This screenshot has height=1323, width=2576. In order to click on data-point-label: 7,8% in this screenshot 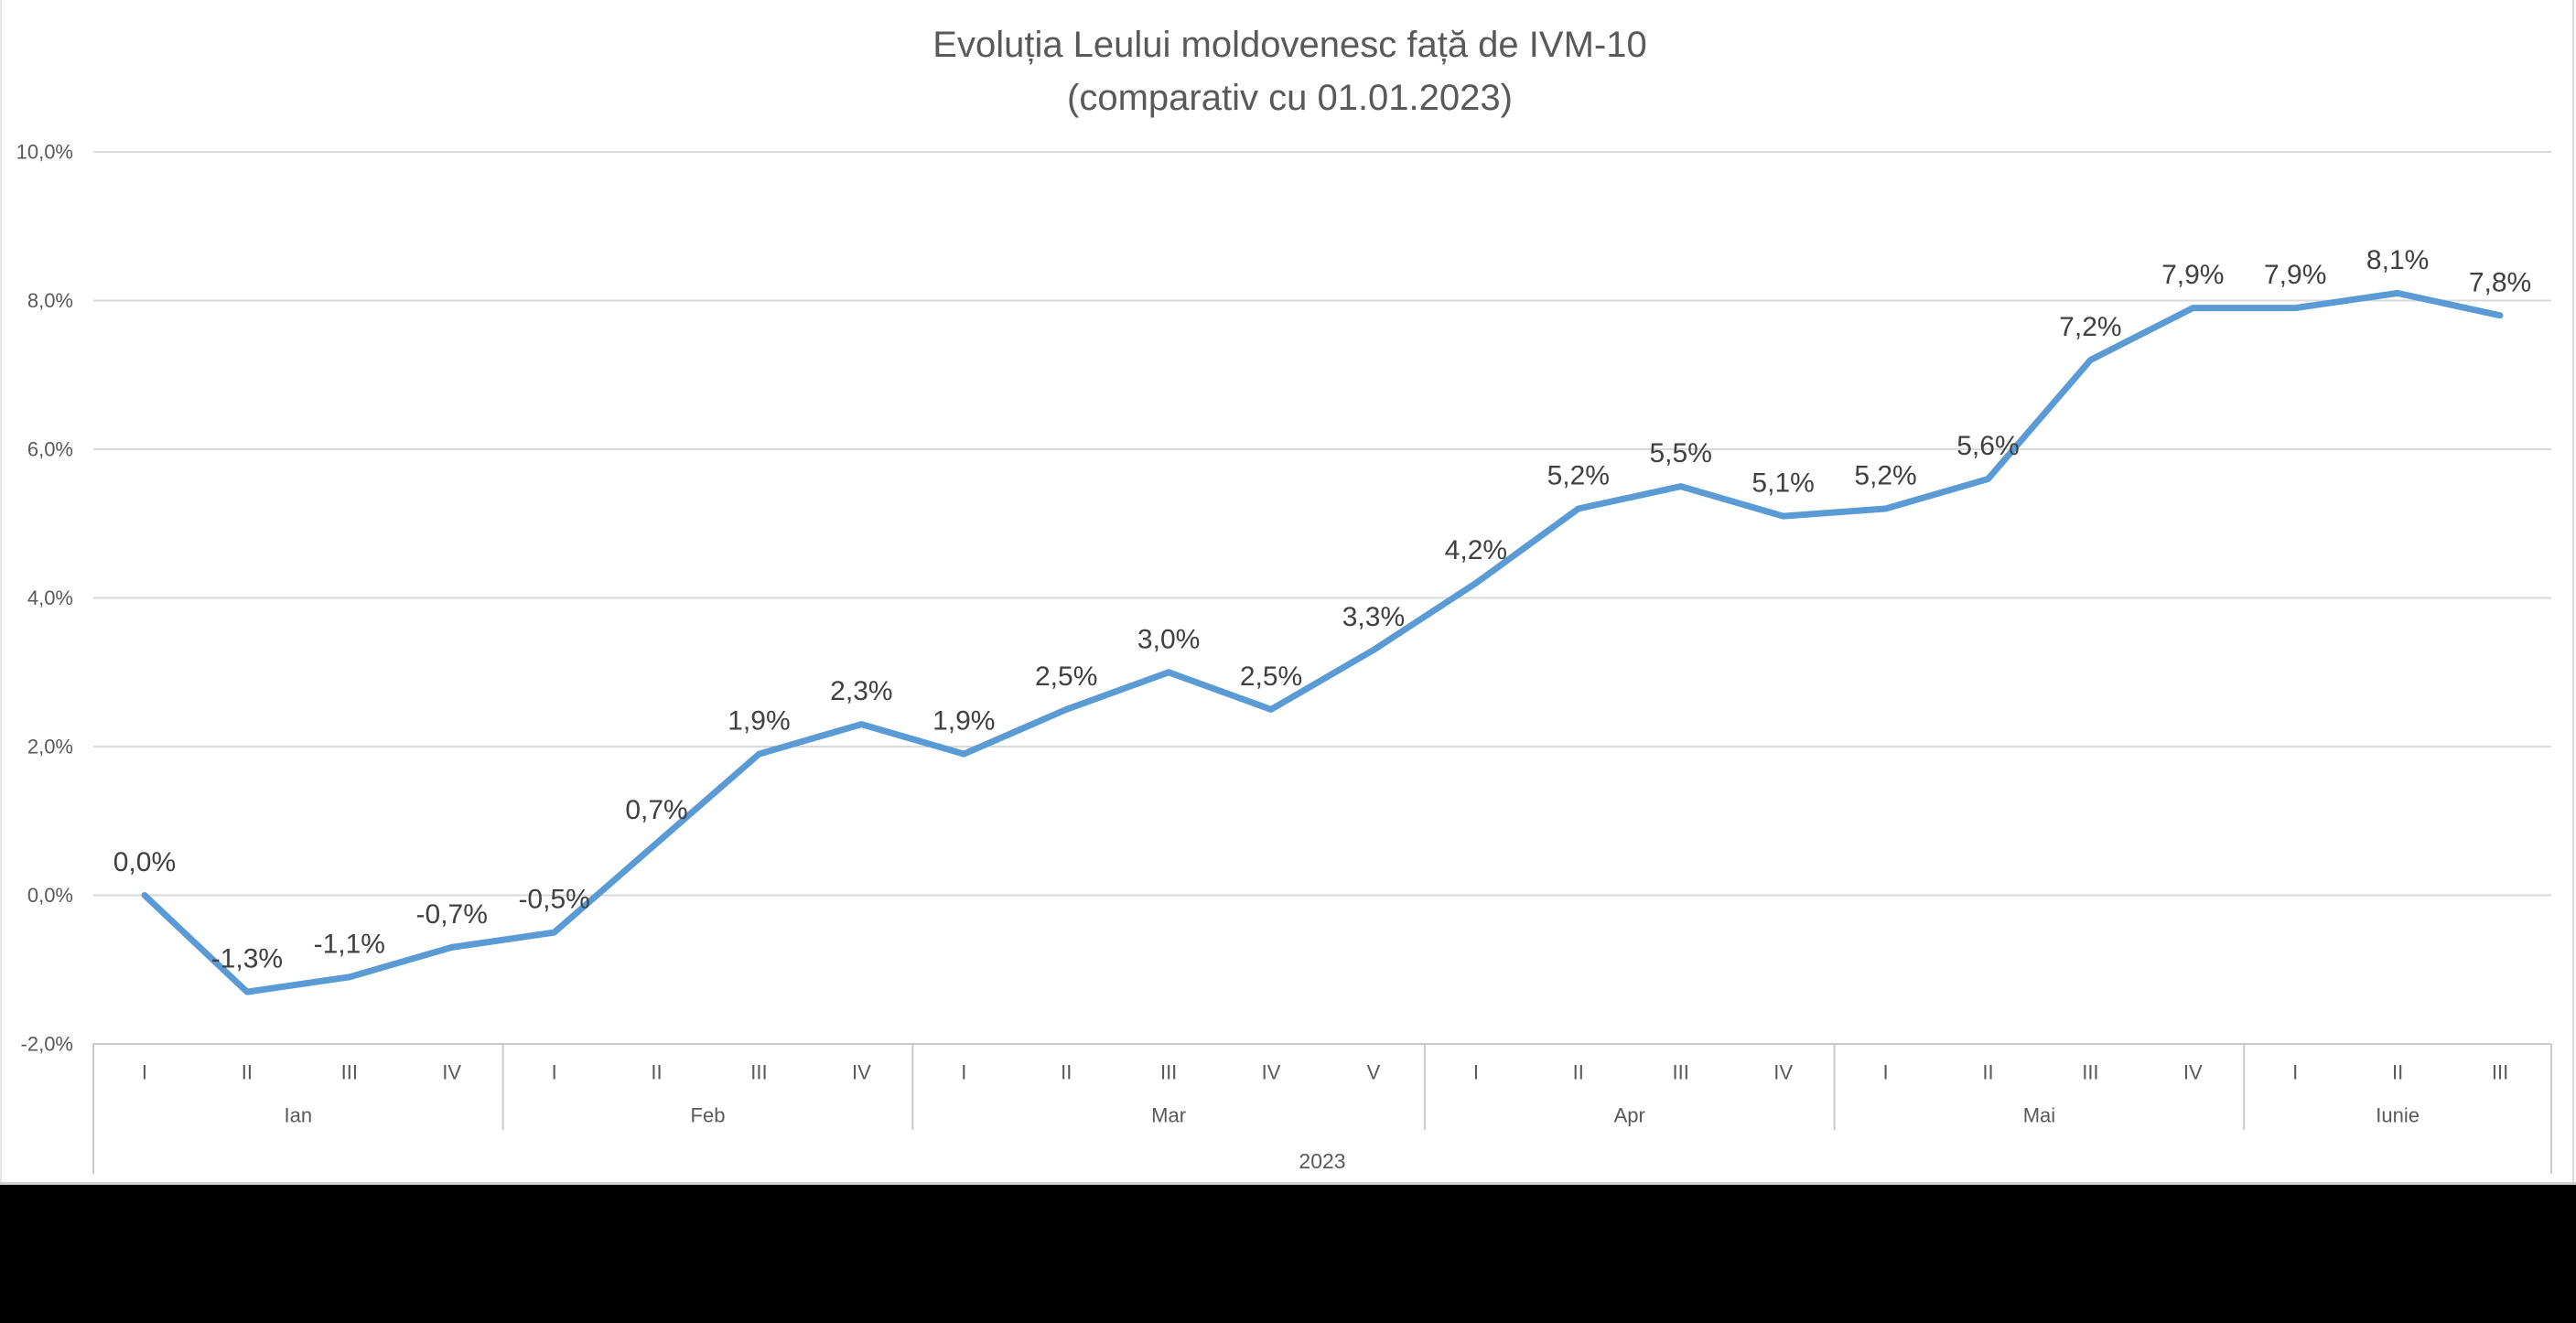, I will do `click(2500, 282)`.